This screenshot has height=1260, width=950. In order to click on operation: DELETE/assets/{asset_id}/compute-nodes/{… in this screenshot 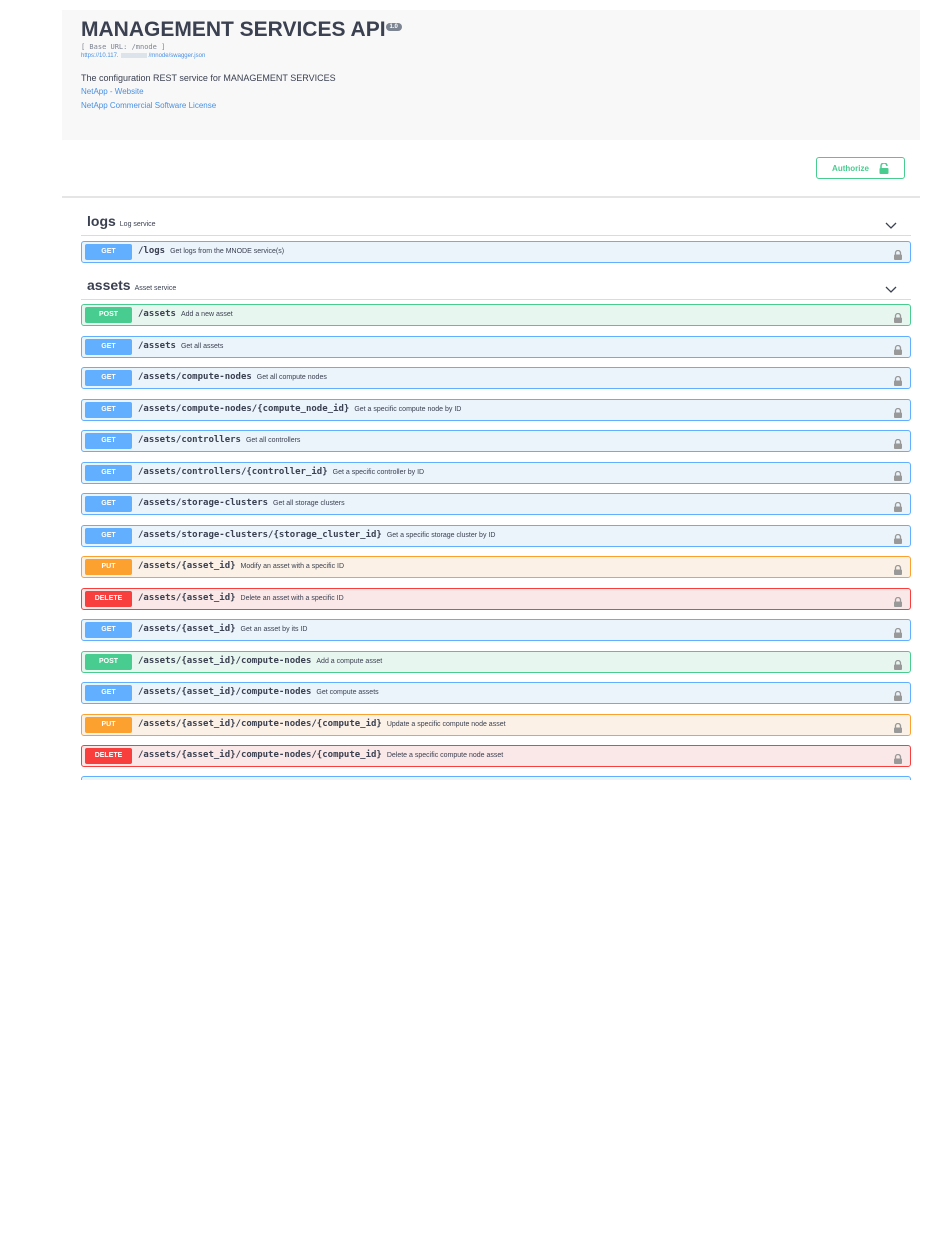, I will do `click(496, 756)`.